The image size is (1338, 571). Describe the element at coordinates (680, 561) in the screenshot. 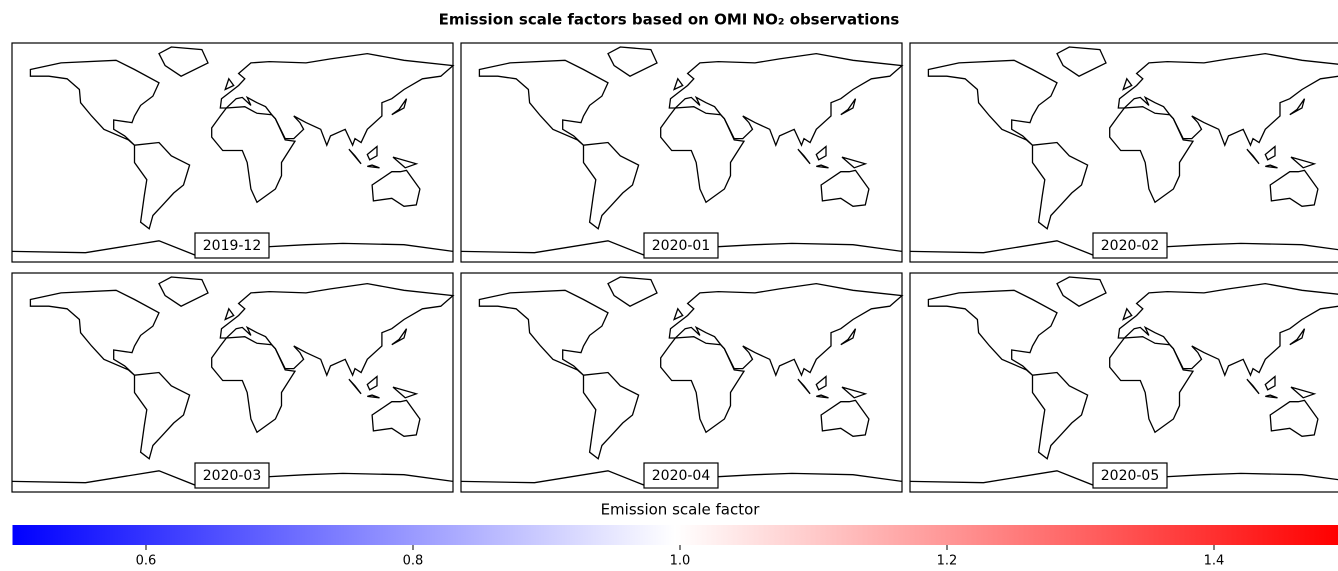

I see `colorbar-tick-label: 1.0` at that location.